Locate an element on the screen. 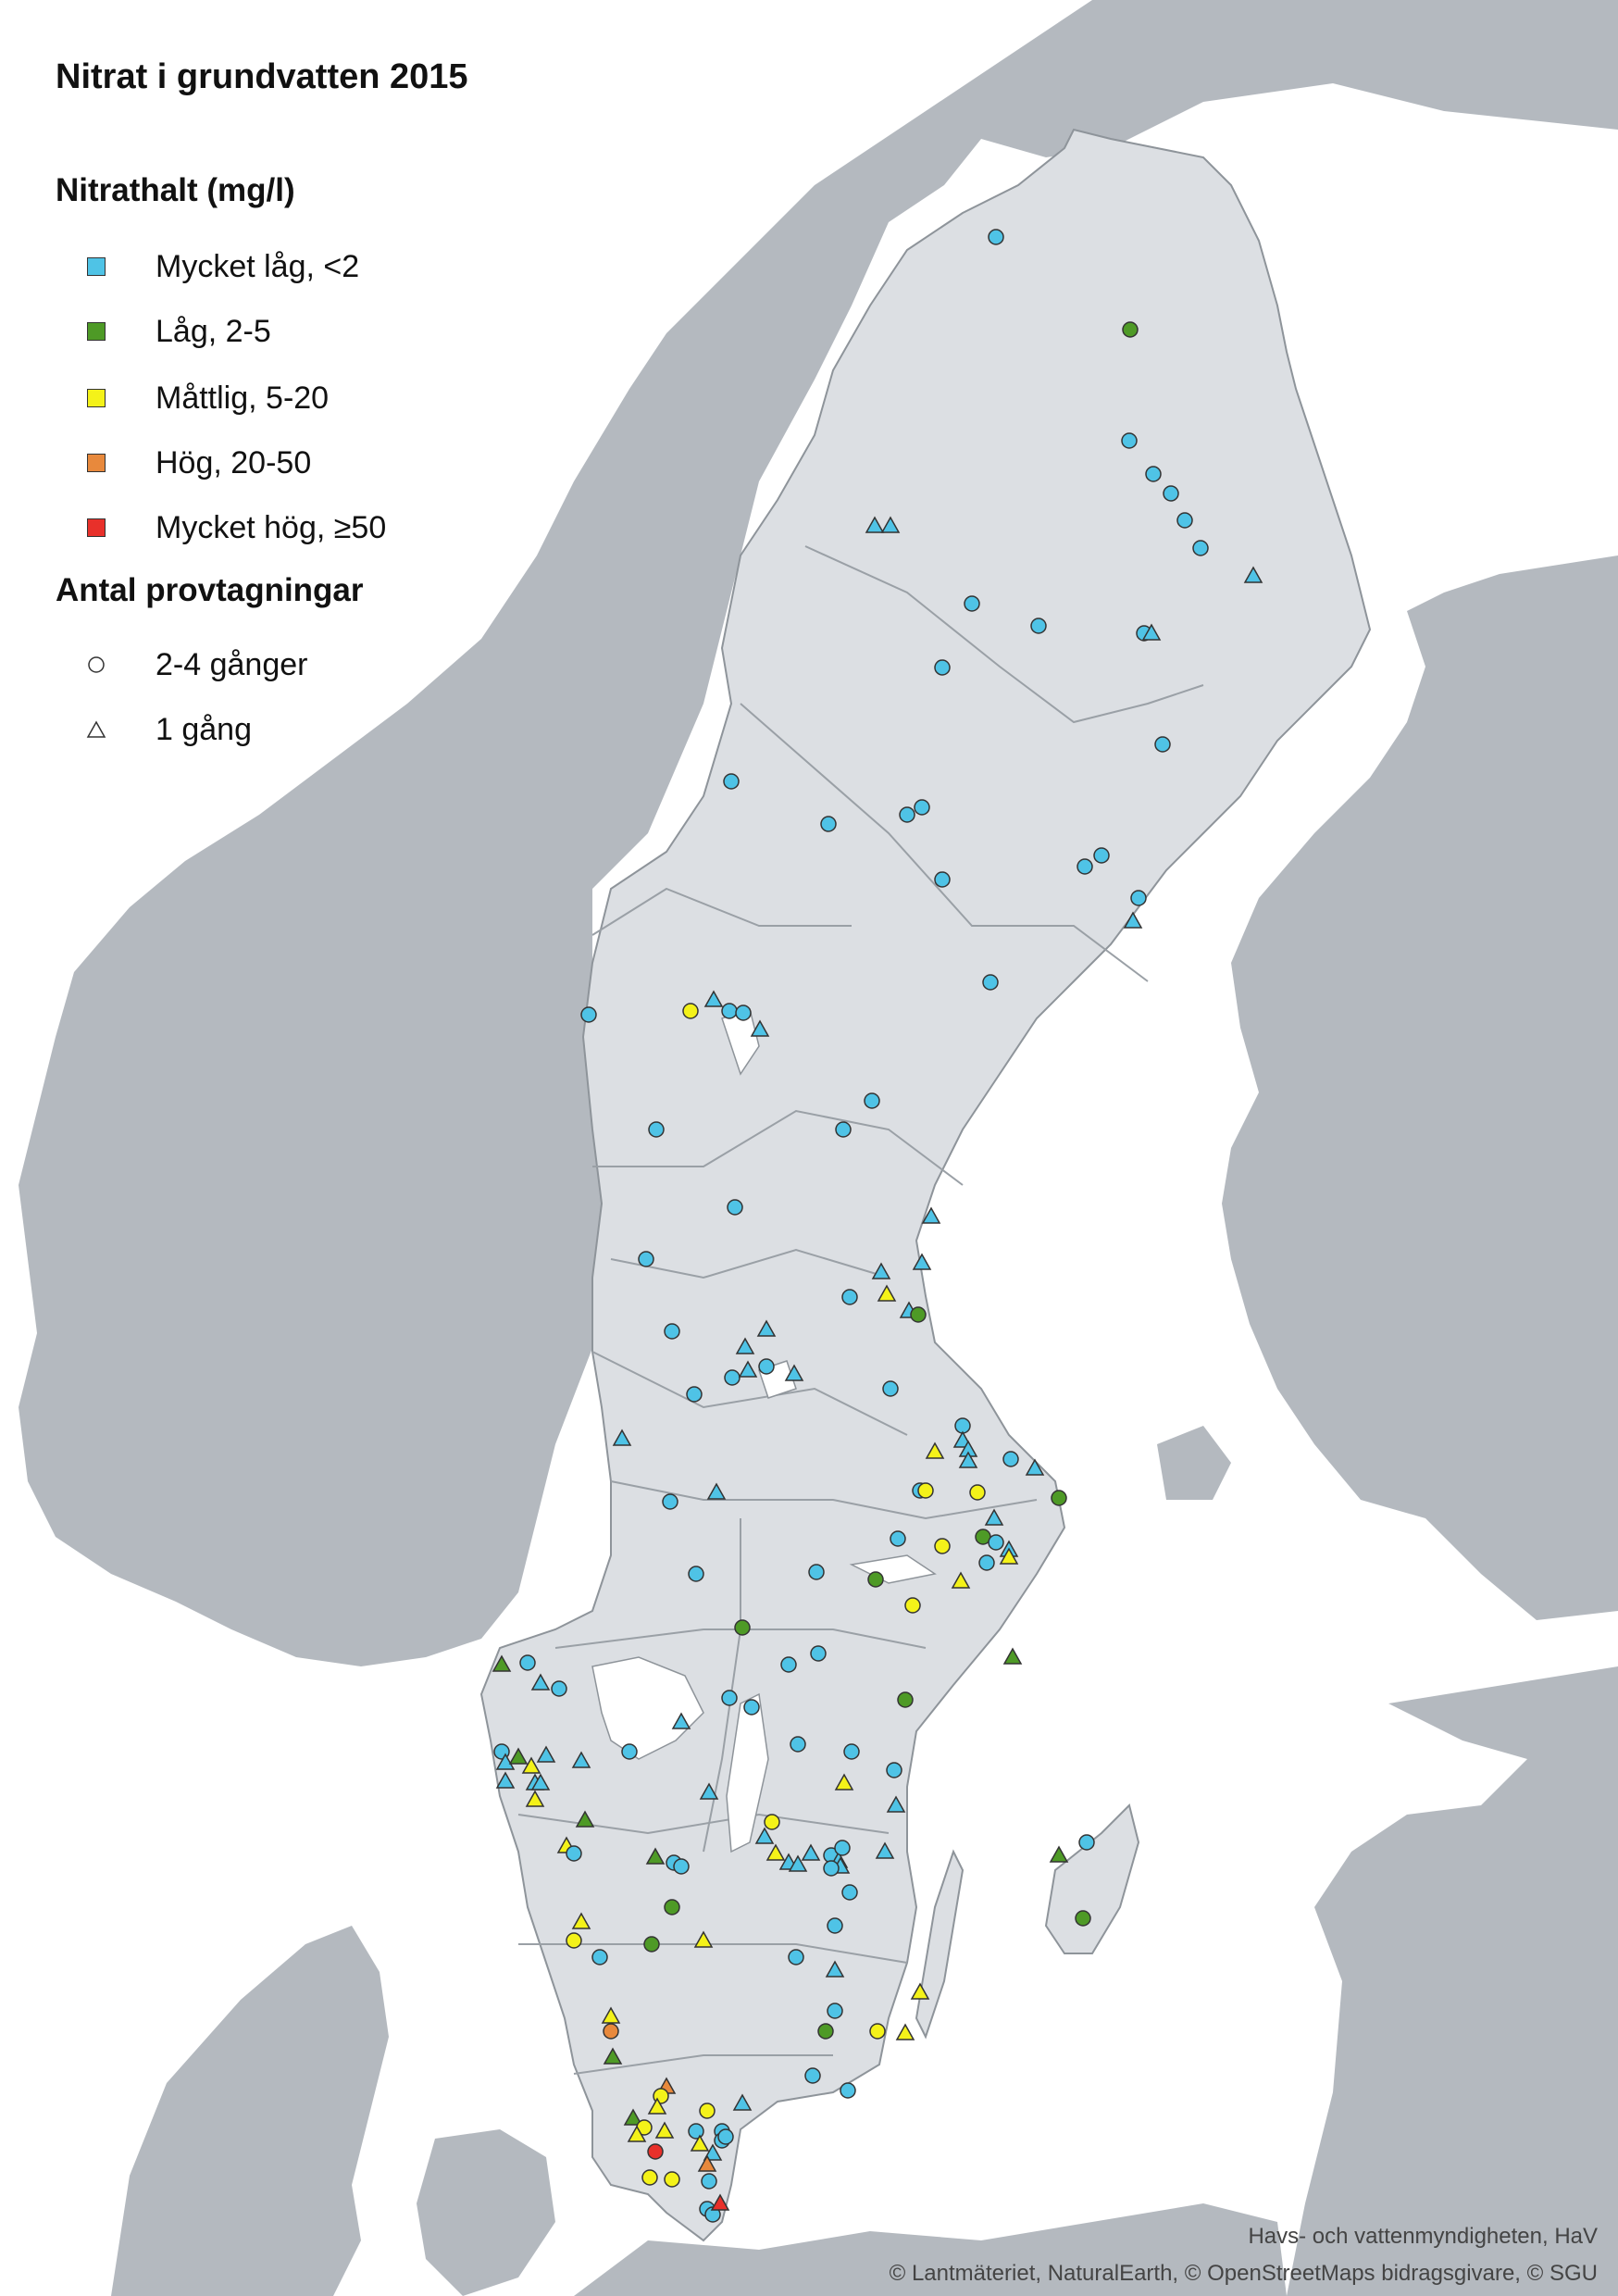 The image size is (1618, 2296). map-title: Nitrat i grundvatten 2015 is located at coordinates (262, 76).